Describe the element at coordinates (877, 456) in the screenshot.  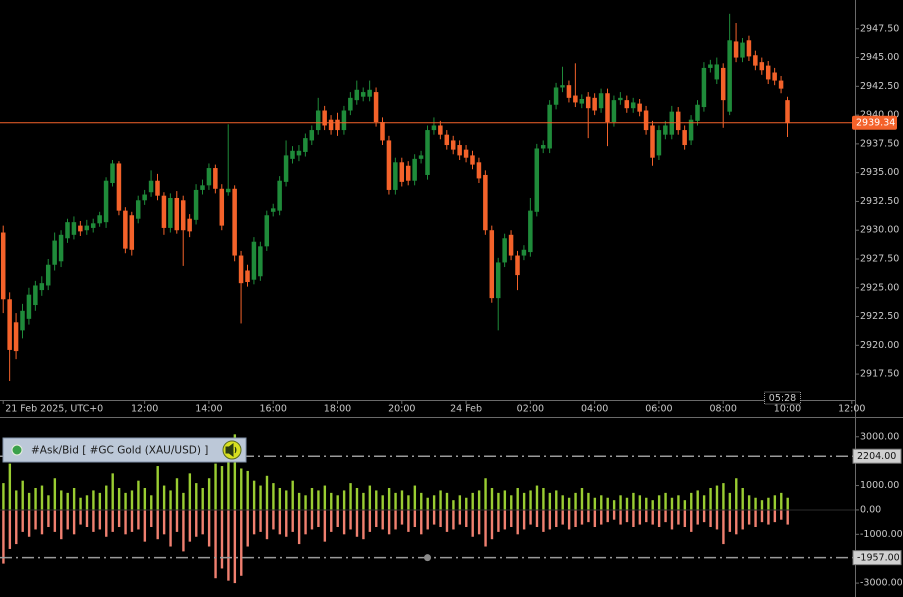
I see `level-tag` at that location.